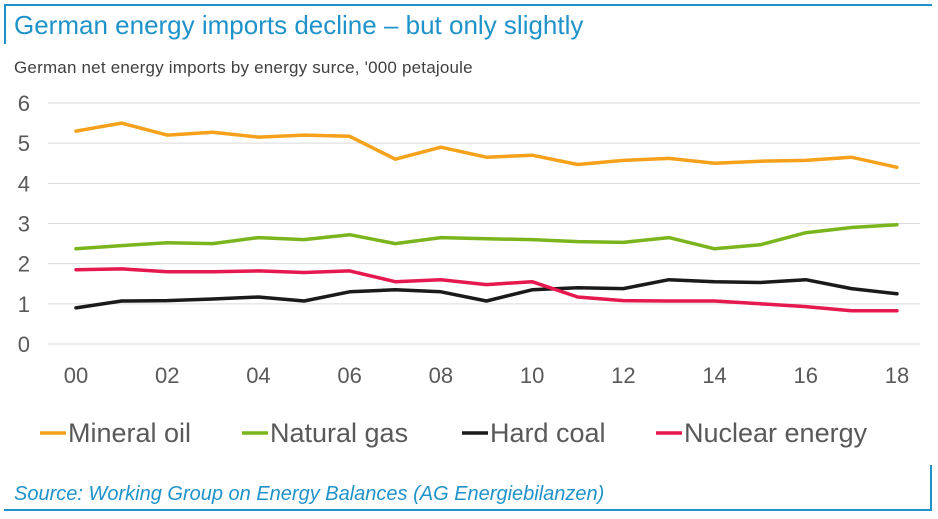  Describe the element at coordinates (776, 433) in the screenshot. I see `legend-label: Nuclear energy` at that location.